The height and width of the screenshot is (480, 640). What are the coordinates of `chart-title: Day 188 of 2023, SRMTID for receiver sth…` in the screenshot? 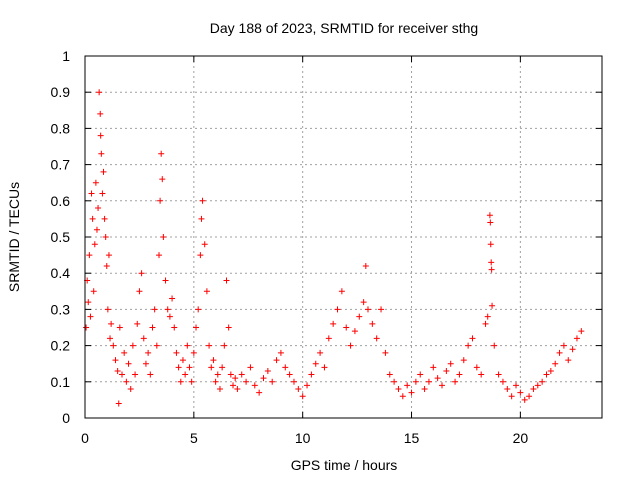 It's located at (344, 28).